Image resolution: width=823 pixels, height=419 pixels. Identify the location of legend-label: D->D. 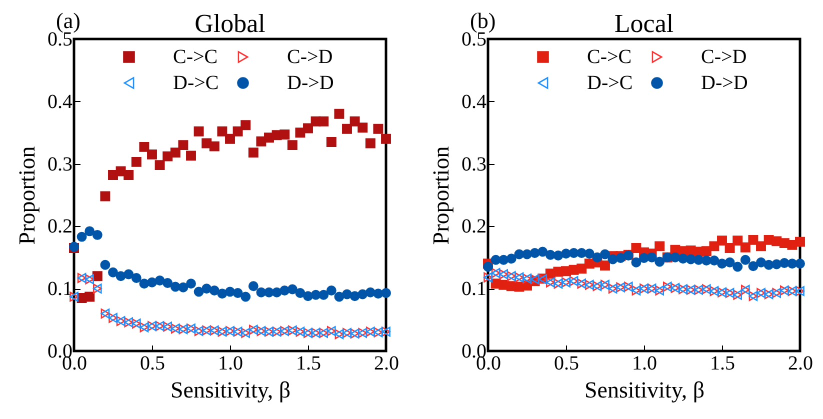
(724, 83).